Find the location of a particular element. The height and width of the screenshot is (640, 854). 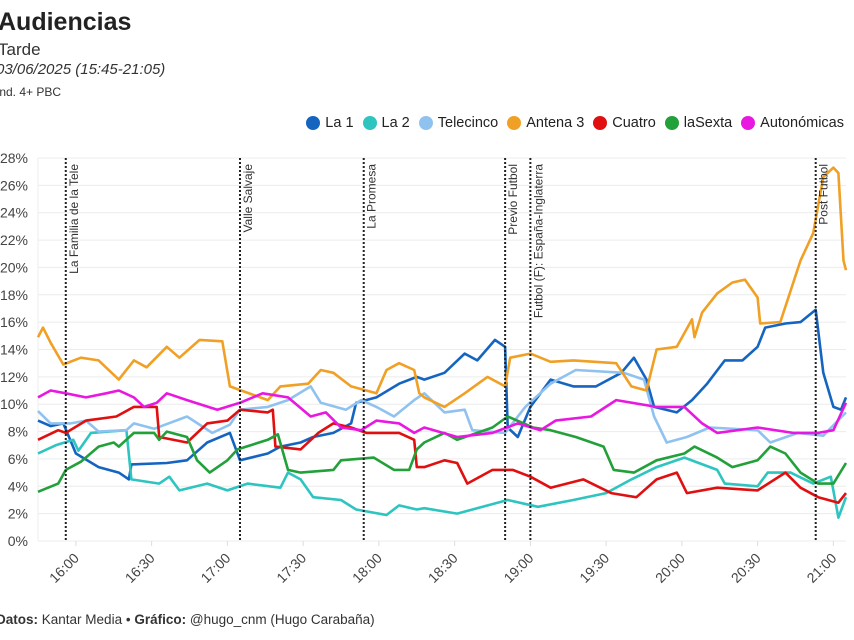

legend-label: Telecinco is located at coordinates (468, 123).